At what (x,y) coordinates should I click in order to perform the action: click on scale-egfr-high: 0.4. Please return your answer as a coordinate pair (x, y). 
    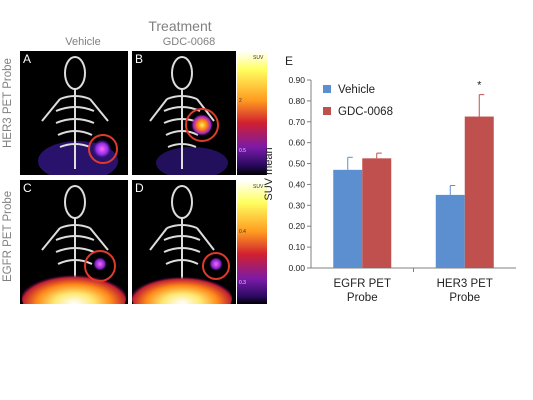
    Looking at the image, I should click on (242, 232).